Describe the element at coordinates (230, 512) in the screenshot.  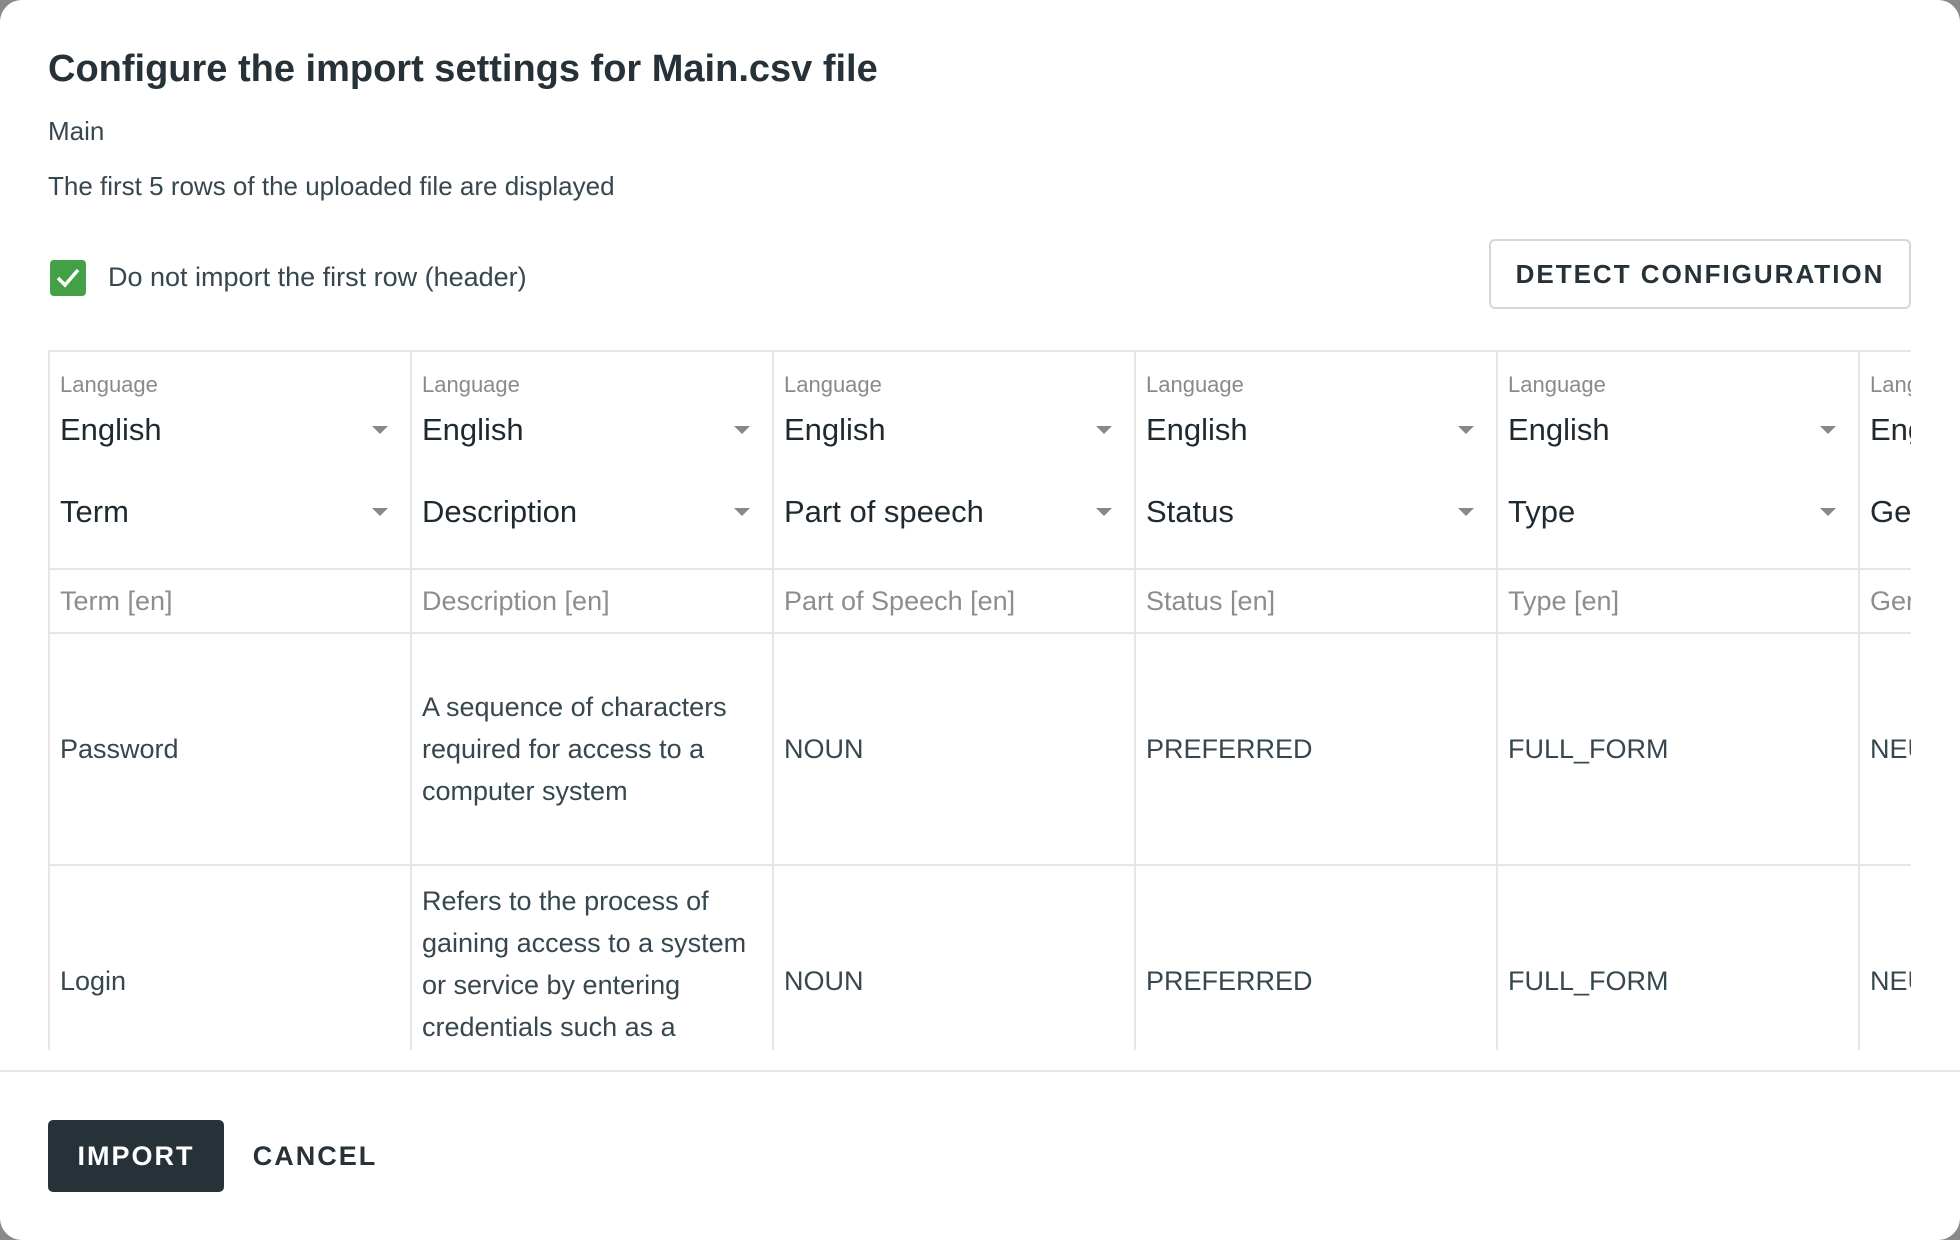
I see `field-select: Term` at that location.